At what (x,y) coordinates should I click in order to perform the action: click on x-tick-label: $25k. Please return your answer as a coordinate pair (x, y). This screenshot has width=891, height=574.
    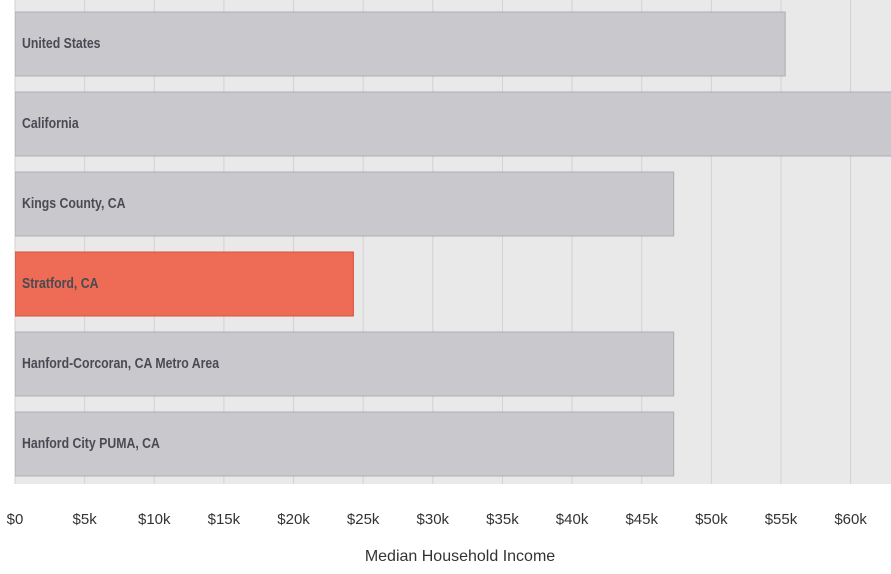
    Looking at the image, I should click on (363, 519).